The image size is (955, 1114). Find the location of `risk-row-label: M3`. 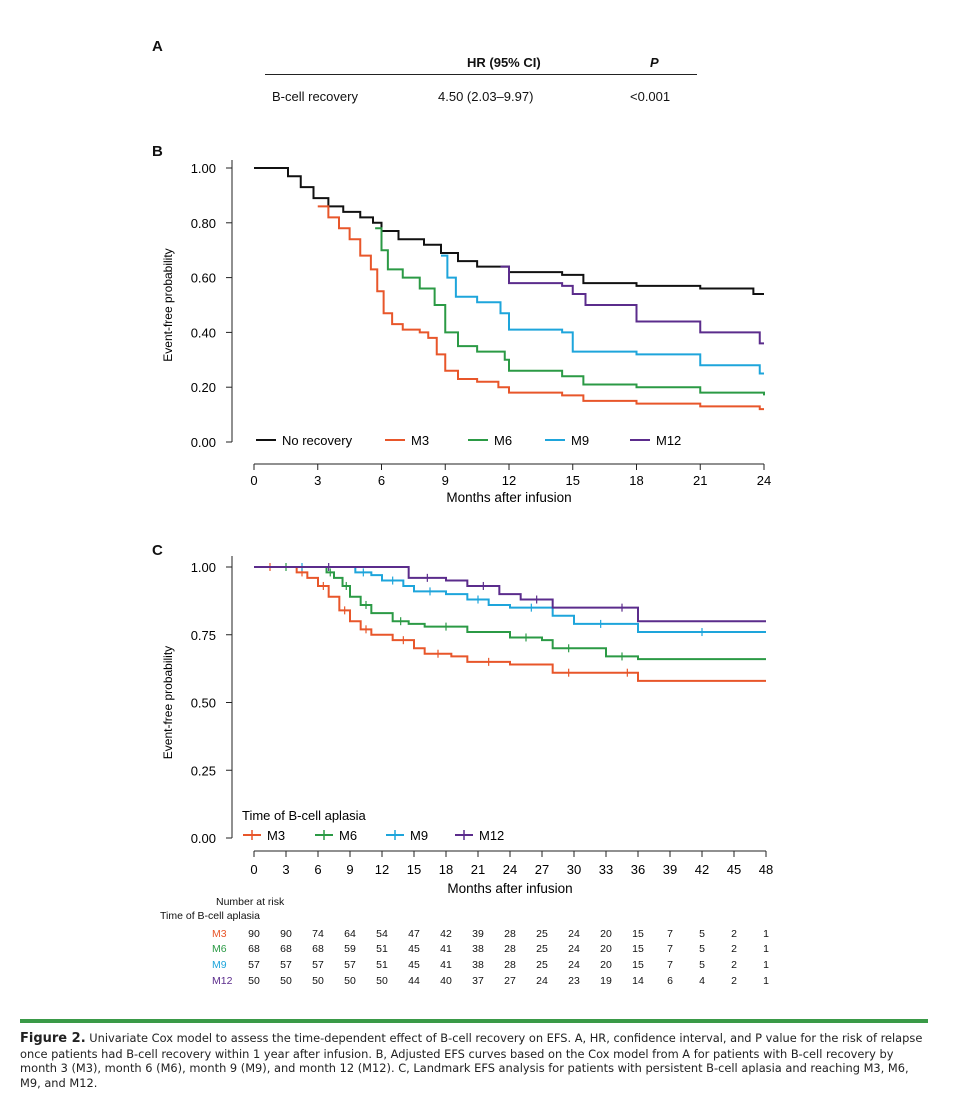

risk-row-label: M3 is located at coordinates (219, 934).